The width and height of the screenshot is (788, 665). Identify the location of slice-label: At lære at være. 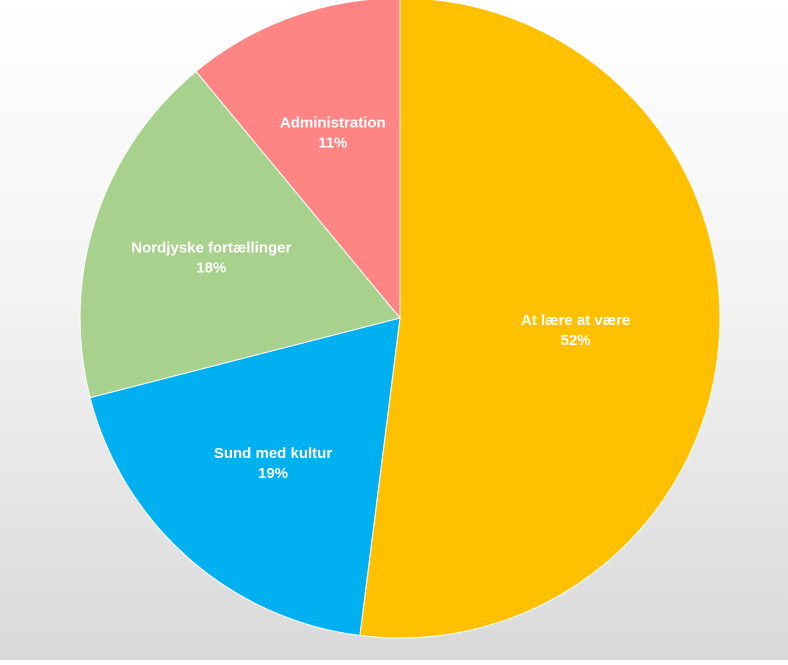
(575, 320).